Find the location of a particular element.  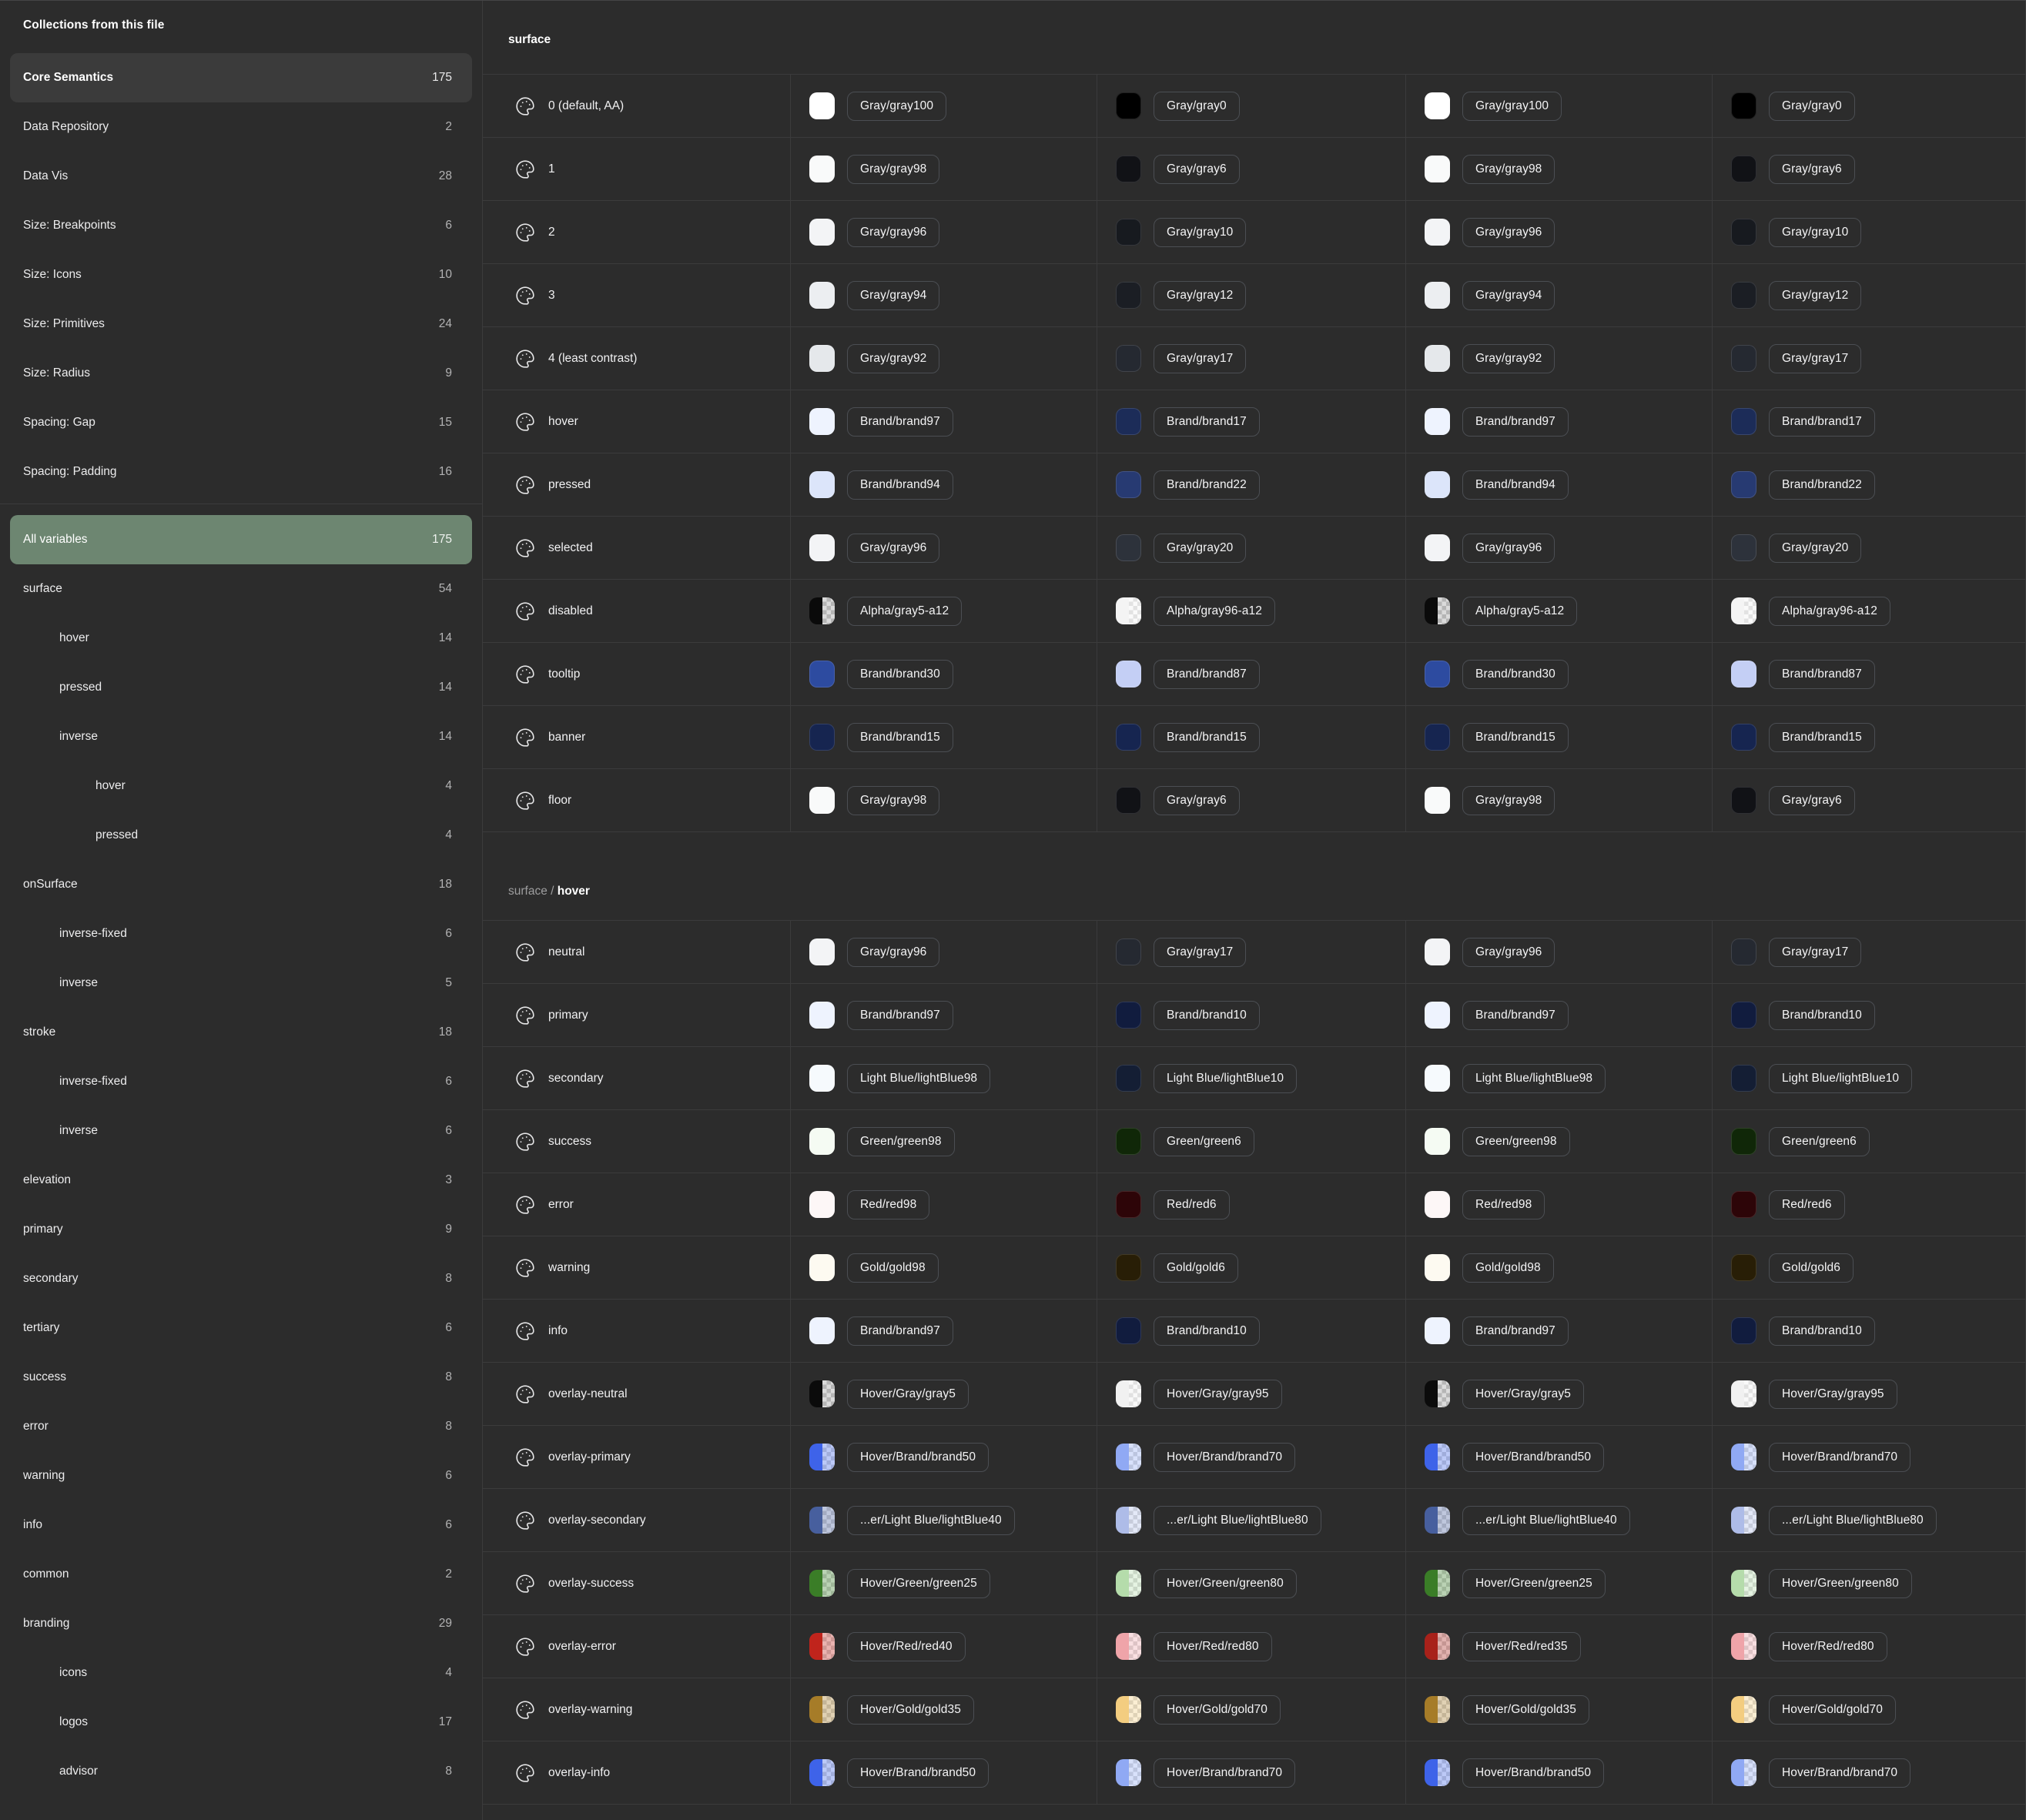

variable-name-cell: 2 is located at coordinates (636, 232).